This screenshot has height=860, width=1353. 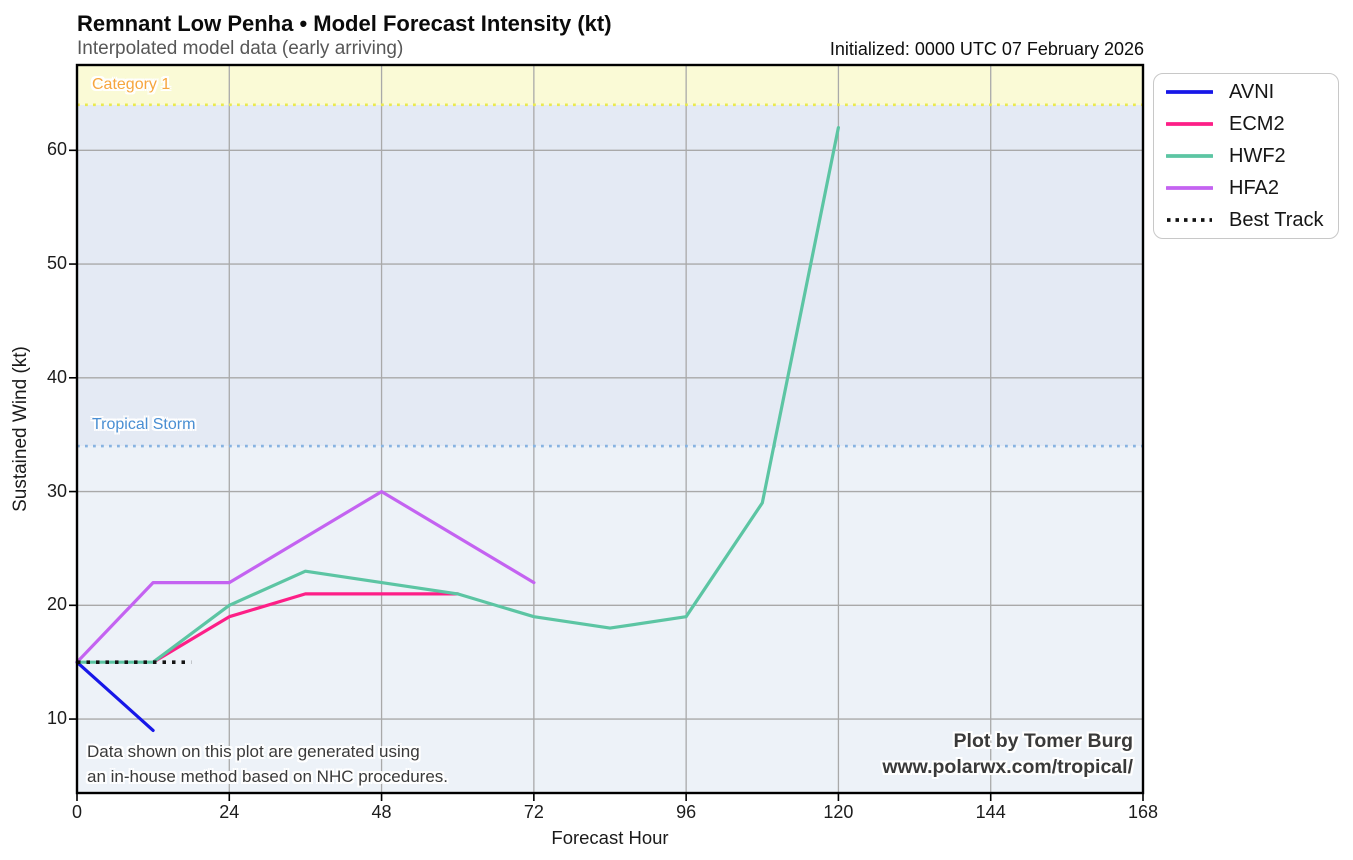 I want to click on x-tick-label-72: 72, so click(x=533, y=812).